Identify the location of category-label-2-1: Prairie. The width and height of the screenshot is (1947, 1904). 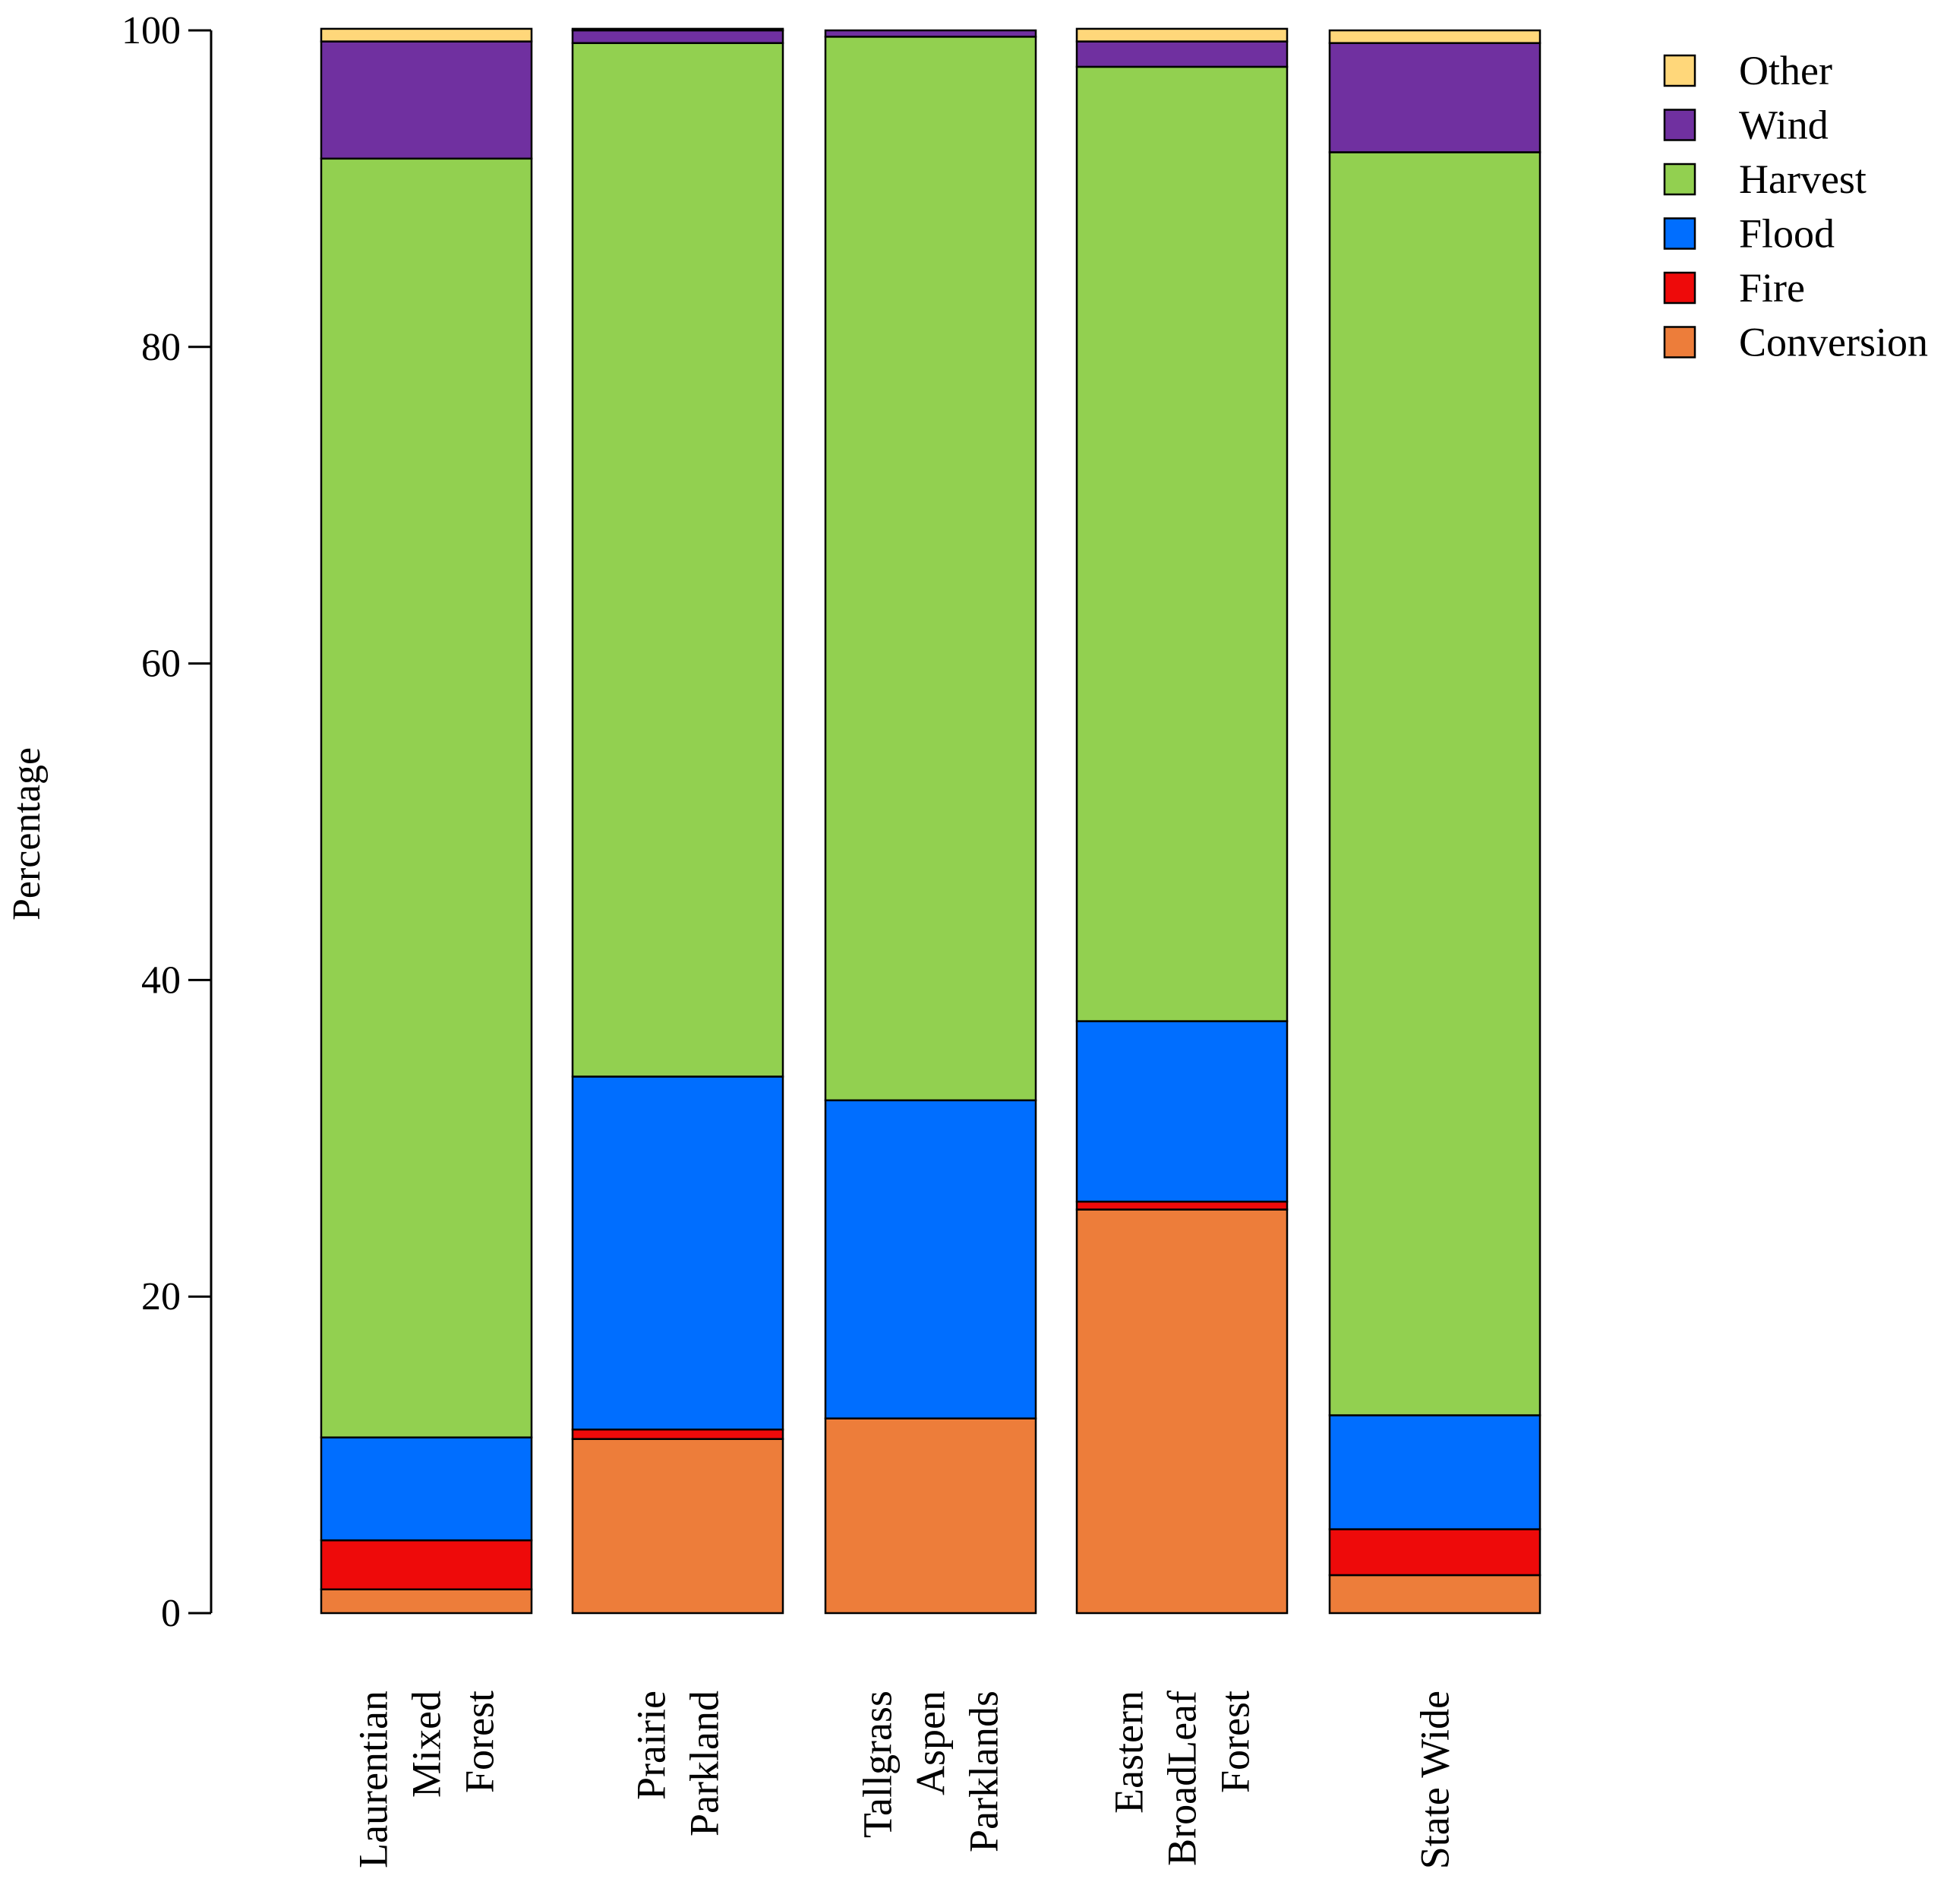
(651, 1745).